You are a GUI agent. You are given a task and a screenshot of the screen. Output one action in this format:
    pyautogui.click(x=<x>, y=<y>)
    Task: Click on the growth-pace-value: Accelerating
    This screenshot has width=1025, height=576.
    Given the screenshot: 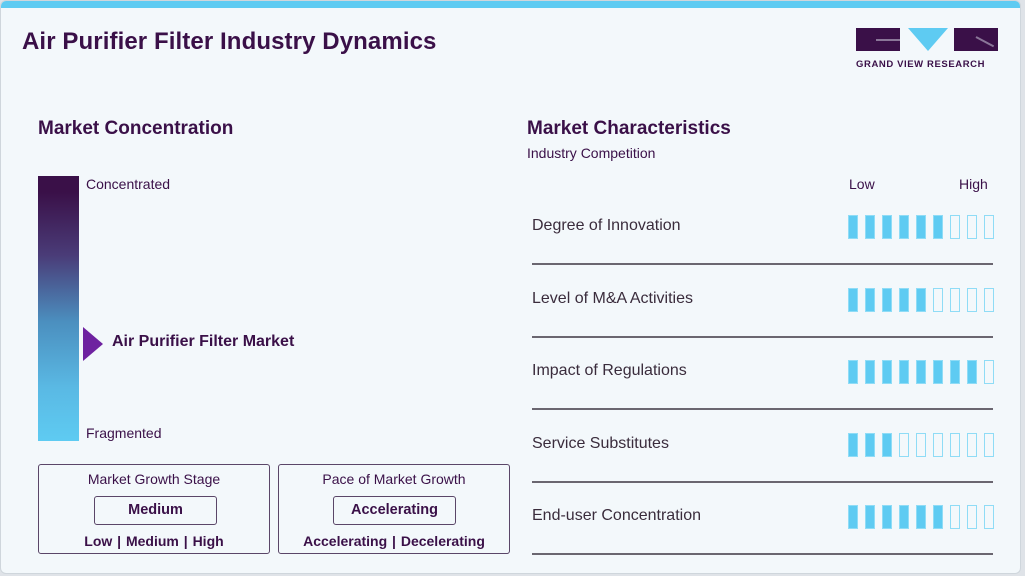 What is the action you would take?
    pyautogui.click(x=394, y=510)
    